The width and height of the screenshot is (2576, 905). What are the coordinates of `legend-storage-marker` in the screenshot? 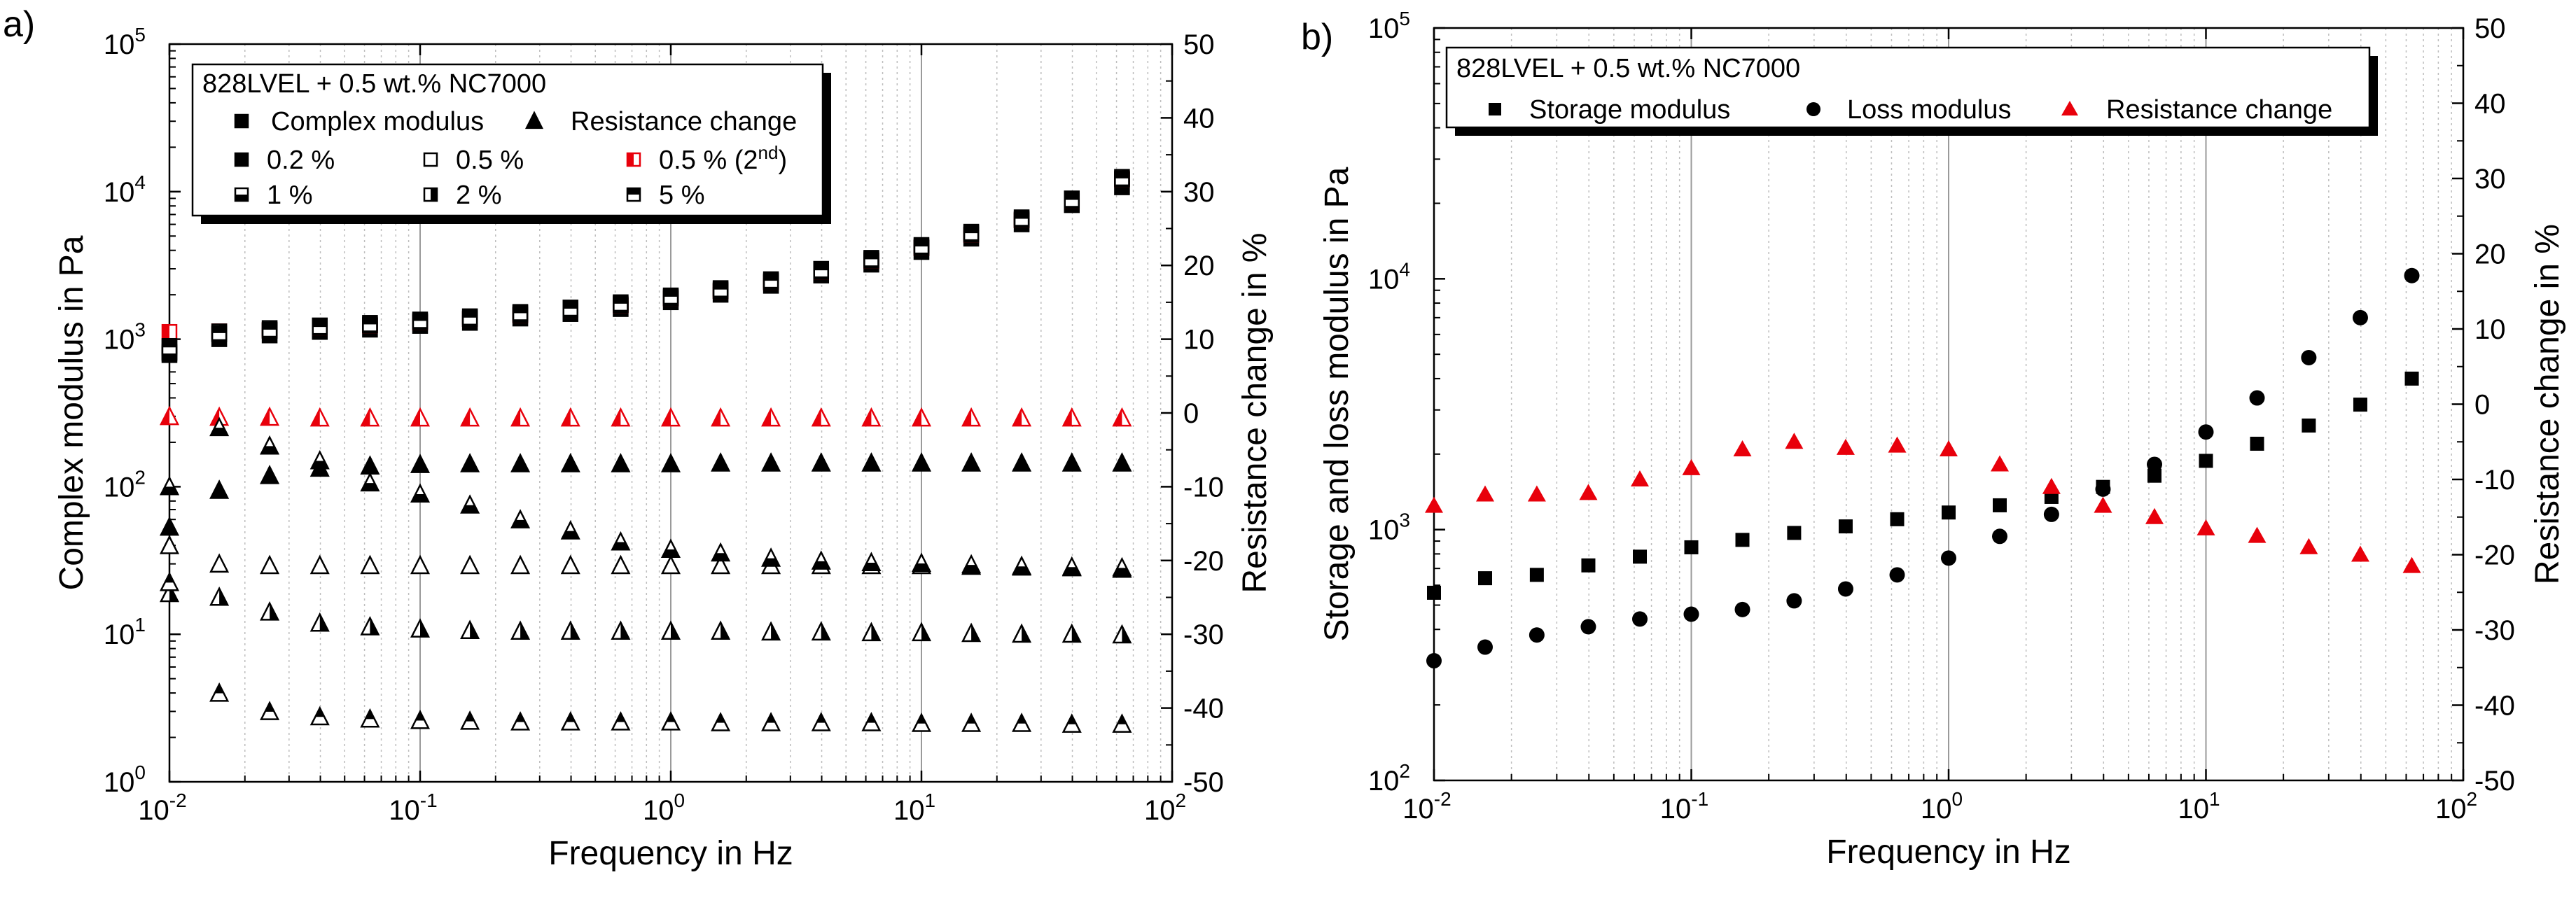 It's located at (1495, 109).